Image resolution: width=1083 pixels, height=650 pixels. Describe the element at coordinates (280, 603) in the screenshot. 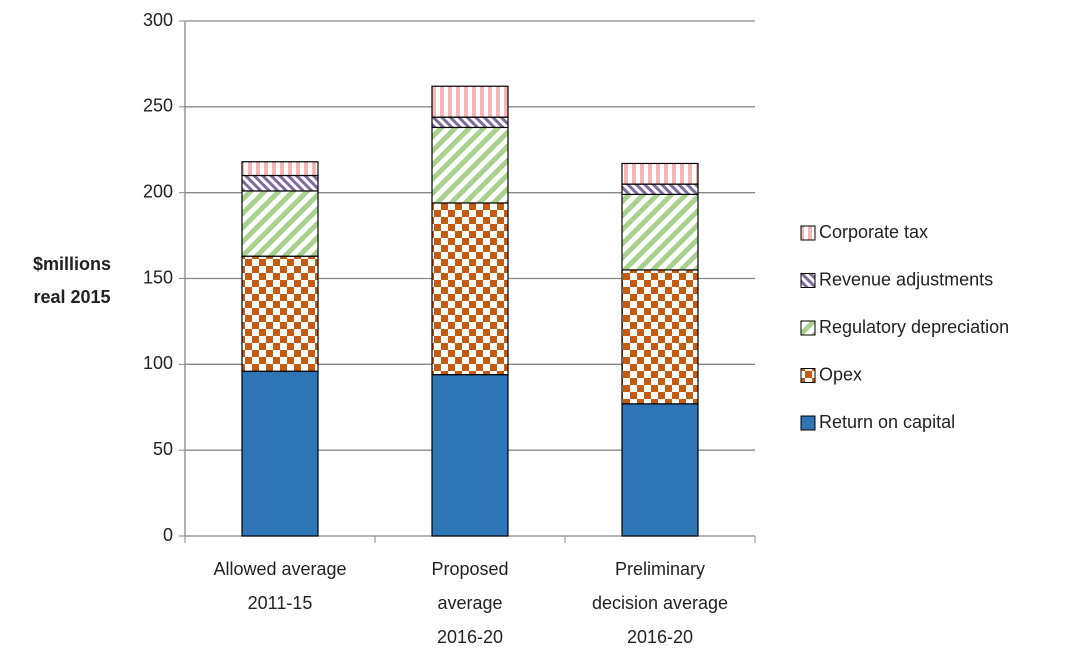

I see `x-tick-label: 2011-15` at that location.